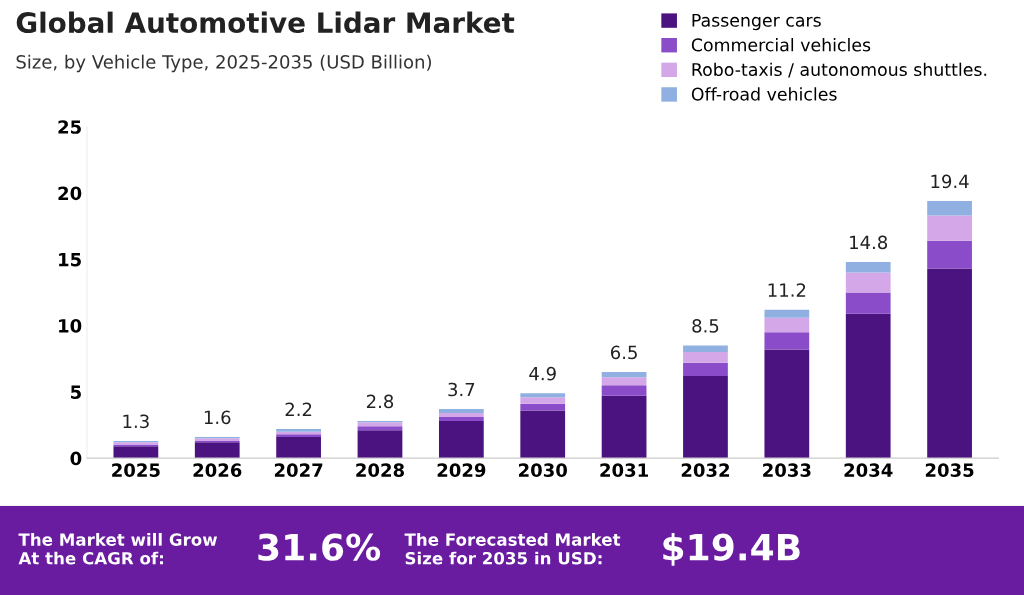 This screenshot has width=1024, height=595. What do you see at coordinates (781, 45) in the screenshot?
I see `legend-label: Commercial vehicles` at bounding box center [781, 45].